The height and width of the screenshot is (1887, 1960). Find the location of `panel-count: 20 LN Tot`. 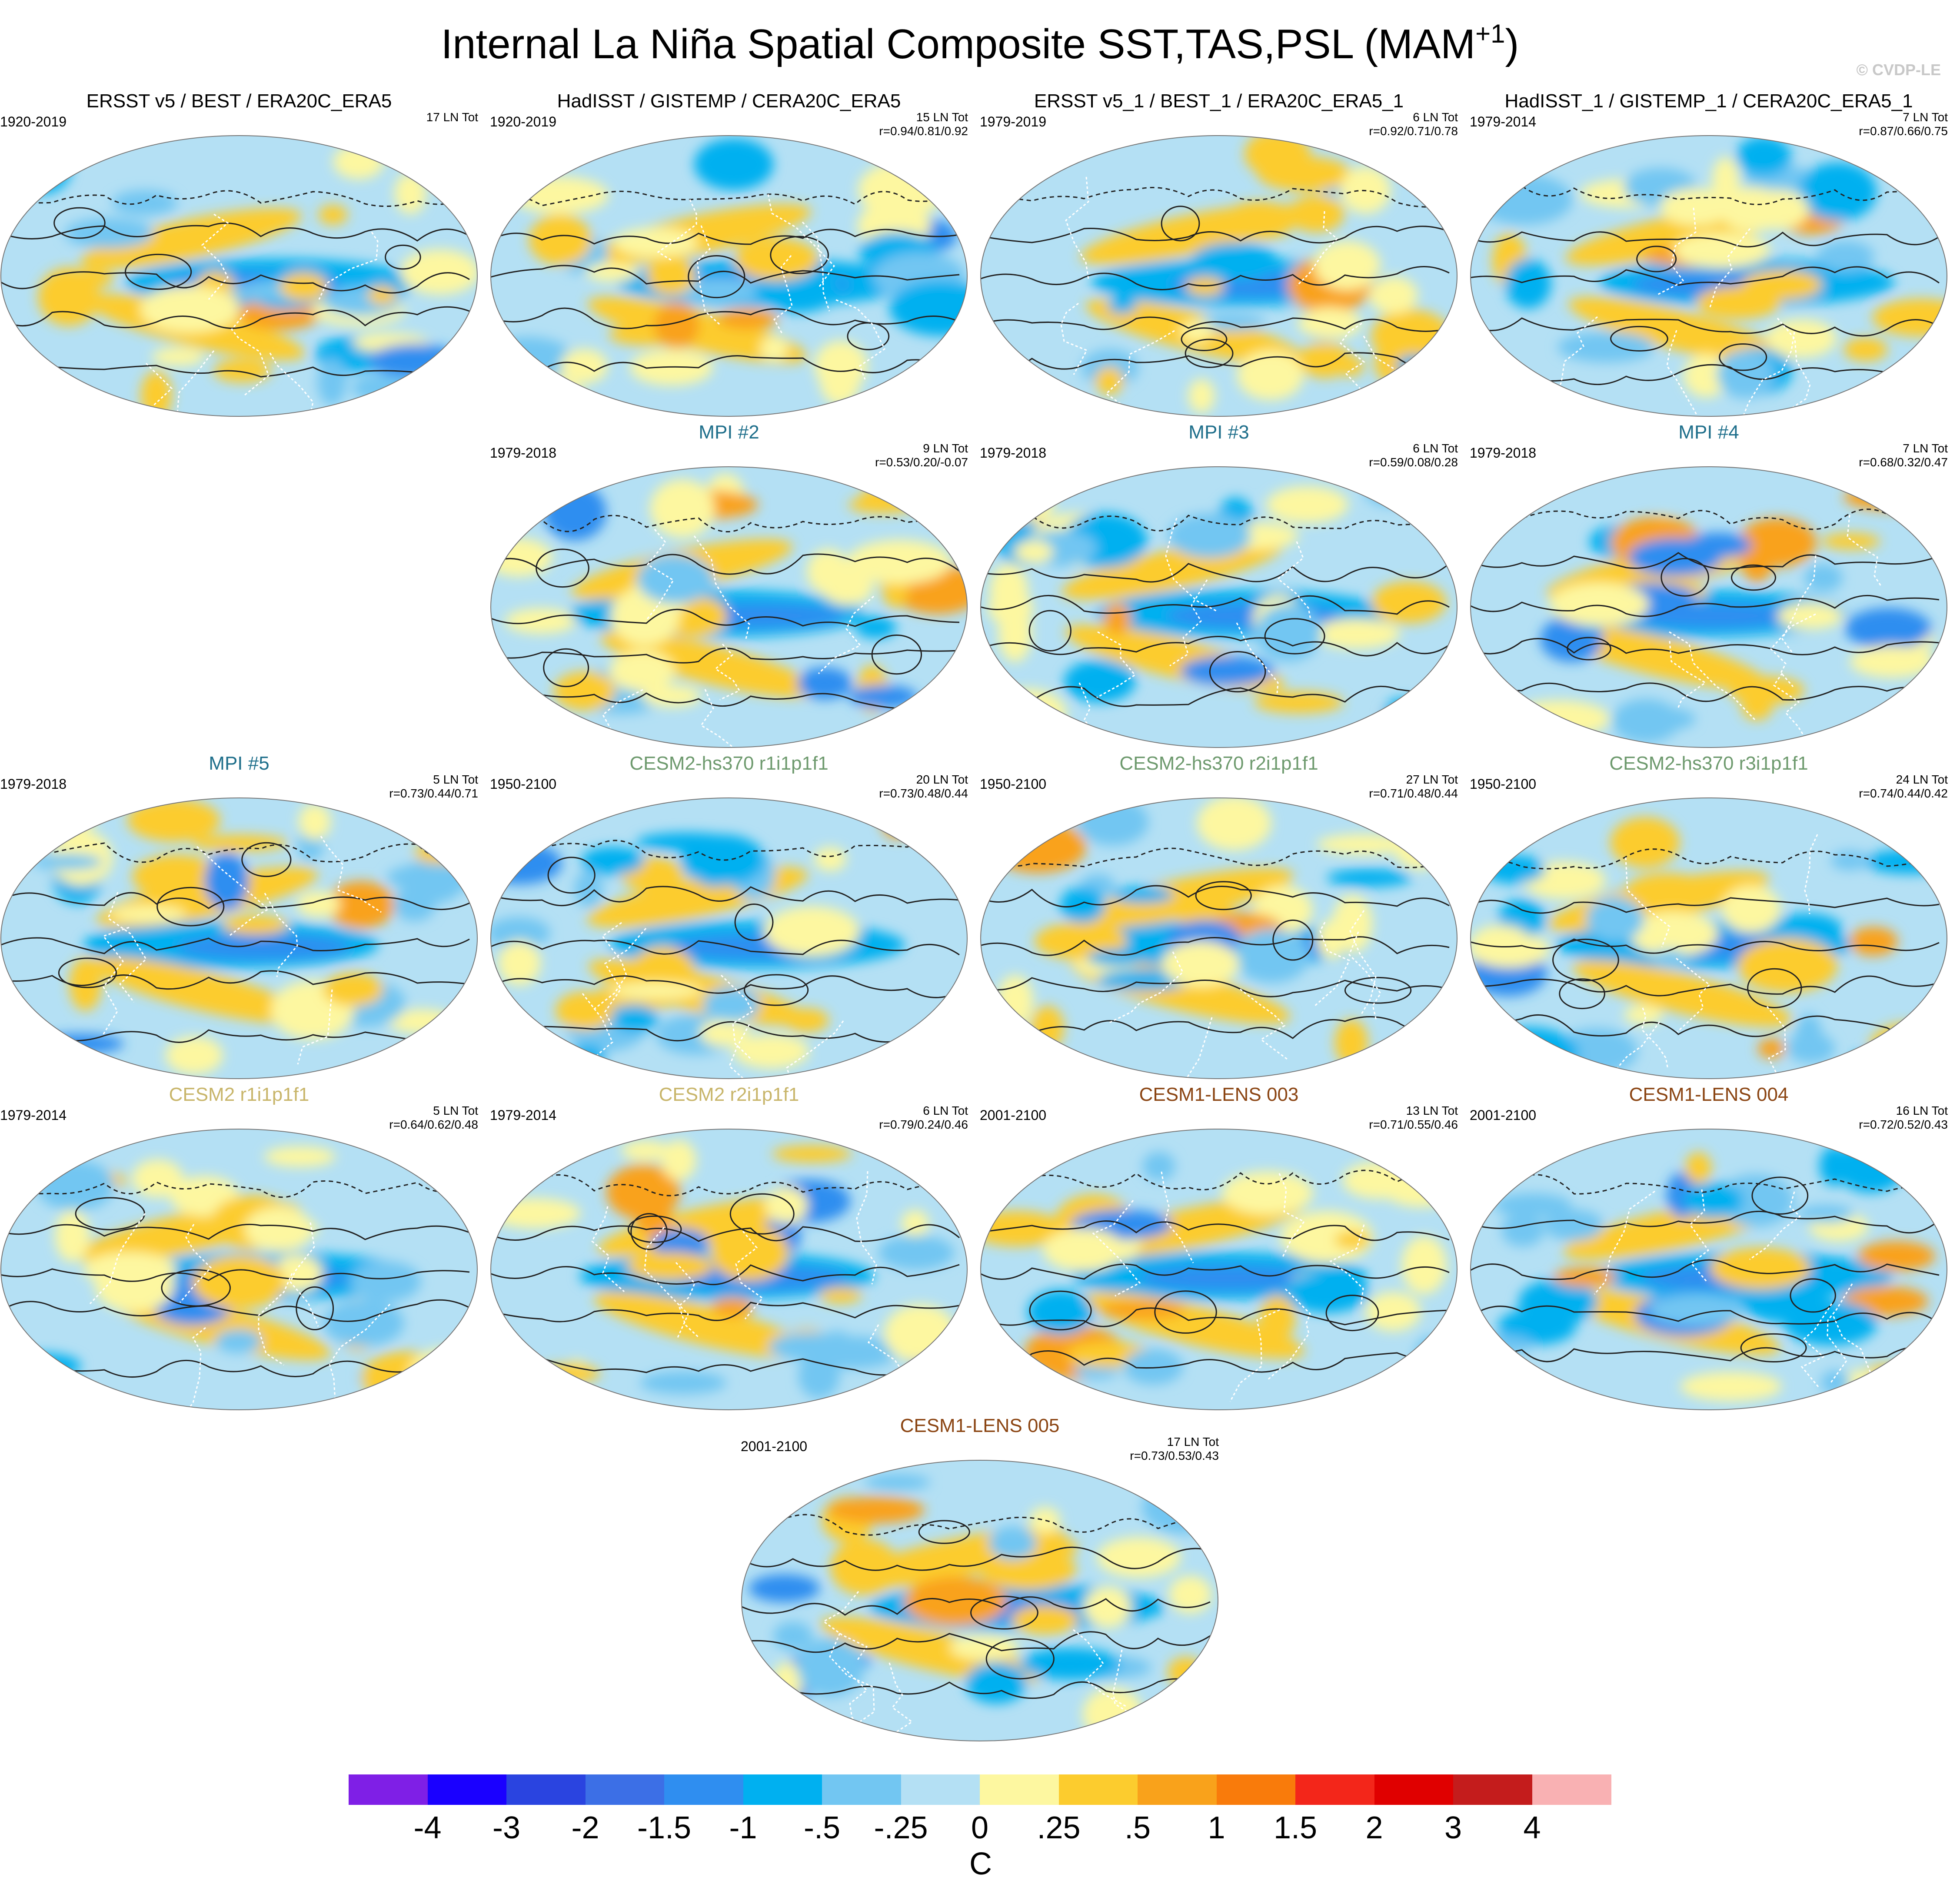

panel-count: 20 LN Tot is located at coordinates (942, 779).